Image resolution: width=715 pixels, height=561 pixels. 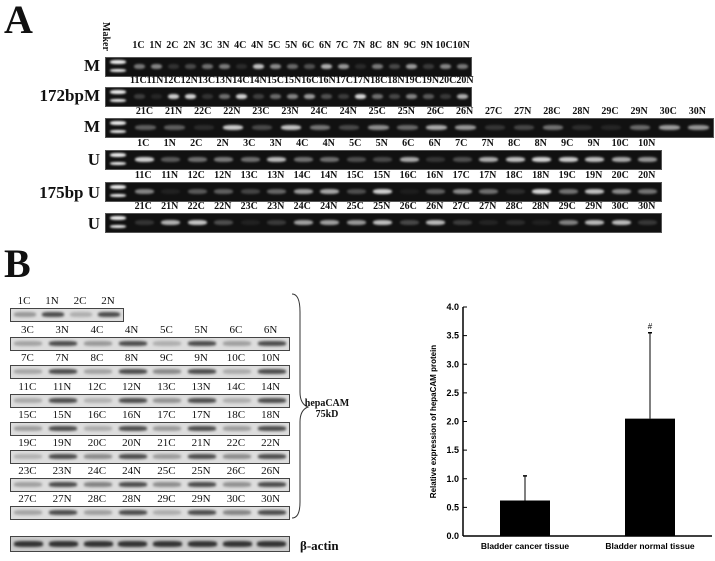 What do you see at coordinates (647, 175) in the screenshot?
I see `lane-label: 20N` at bounding box center [647, 175].